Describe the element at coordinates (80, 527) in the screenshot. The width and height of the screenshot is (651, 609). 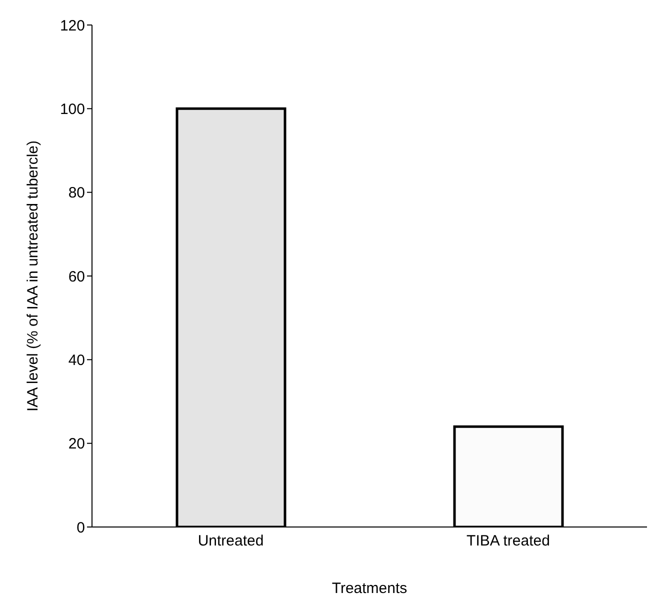
I see `y-tick-label: 0` at that location.